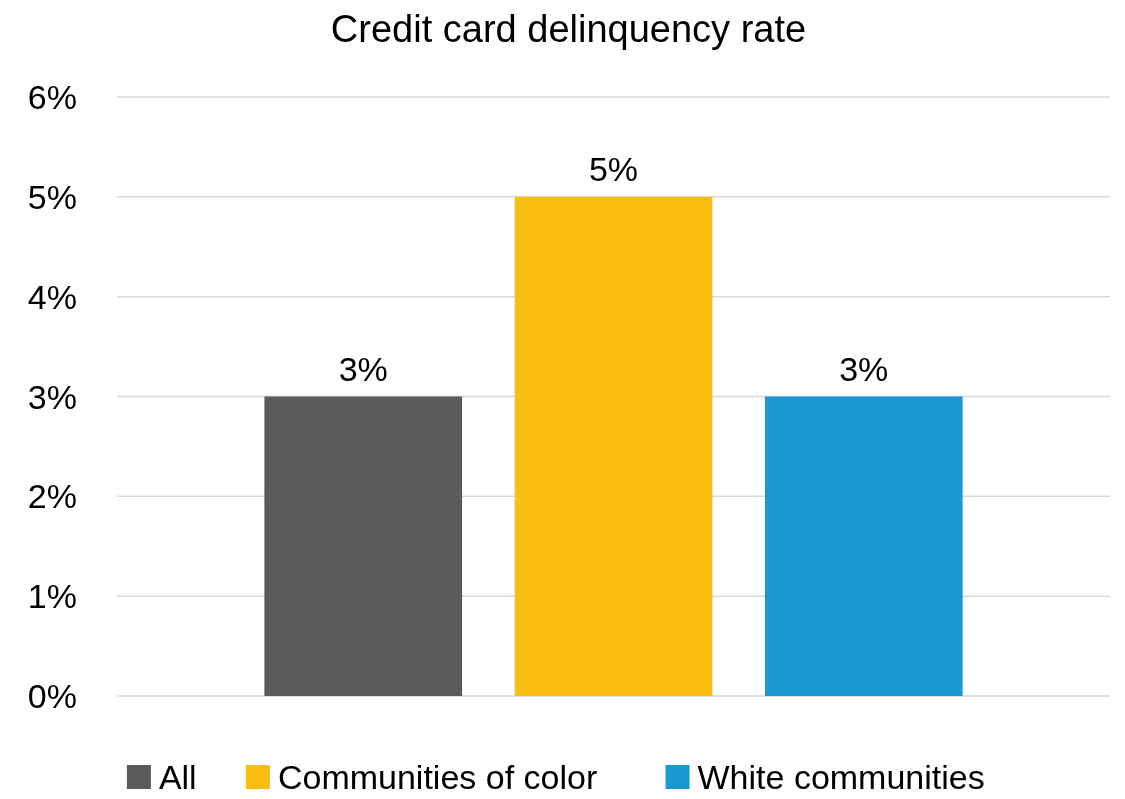  What do you see at coordinates (52, 97) in the screenshot?
I see `y-tick-label: 6%` at bounding box center [52, 97].